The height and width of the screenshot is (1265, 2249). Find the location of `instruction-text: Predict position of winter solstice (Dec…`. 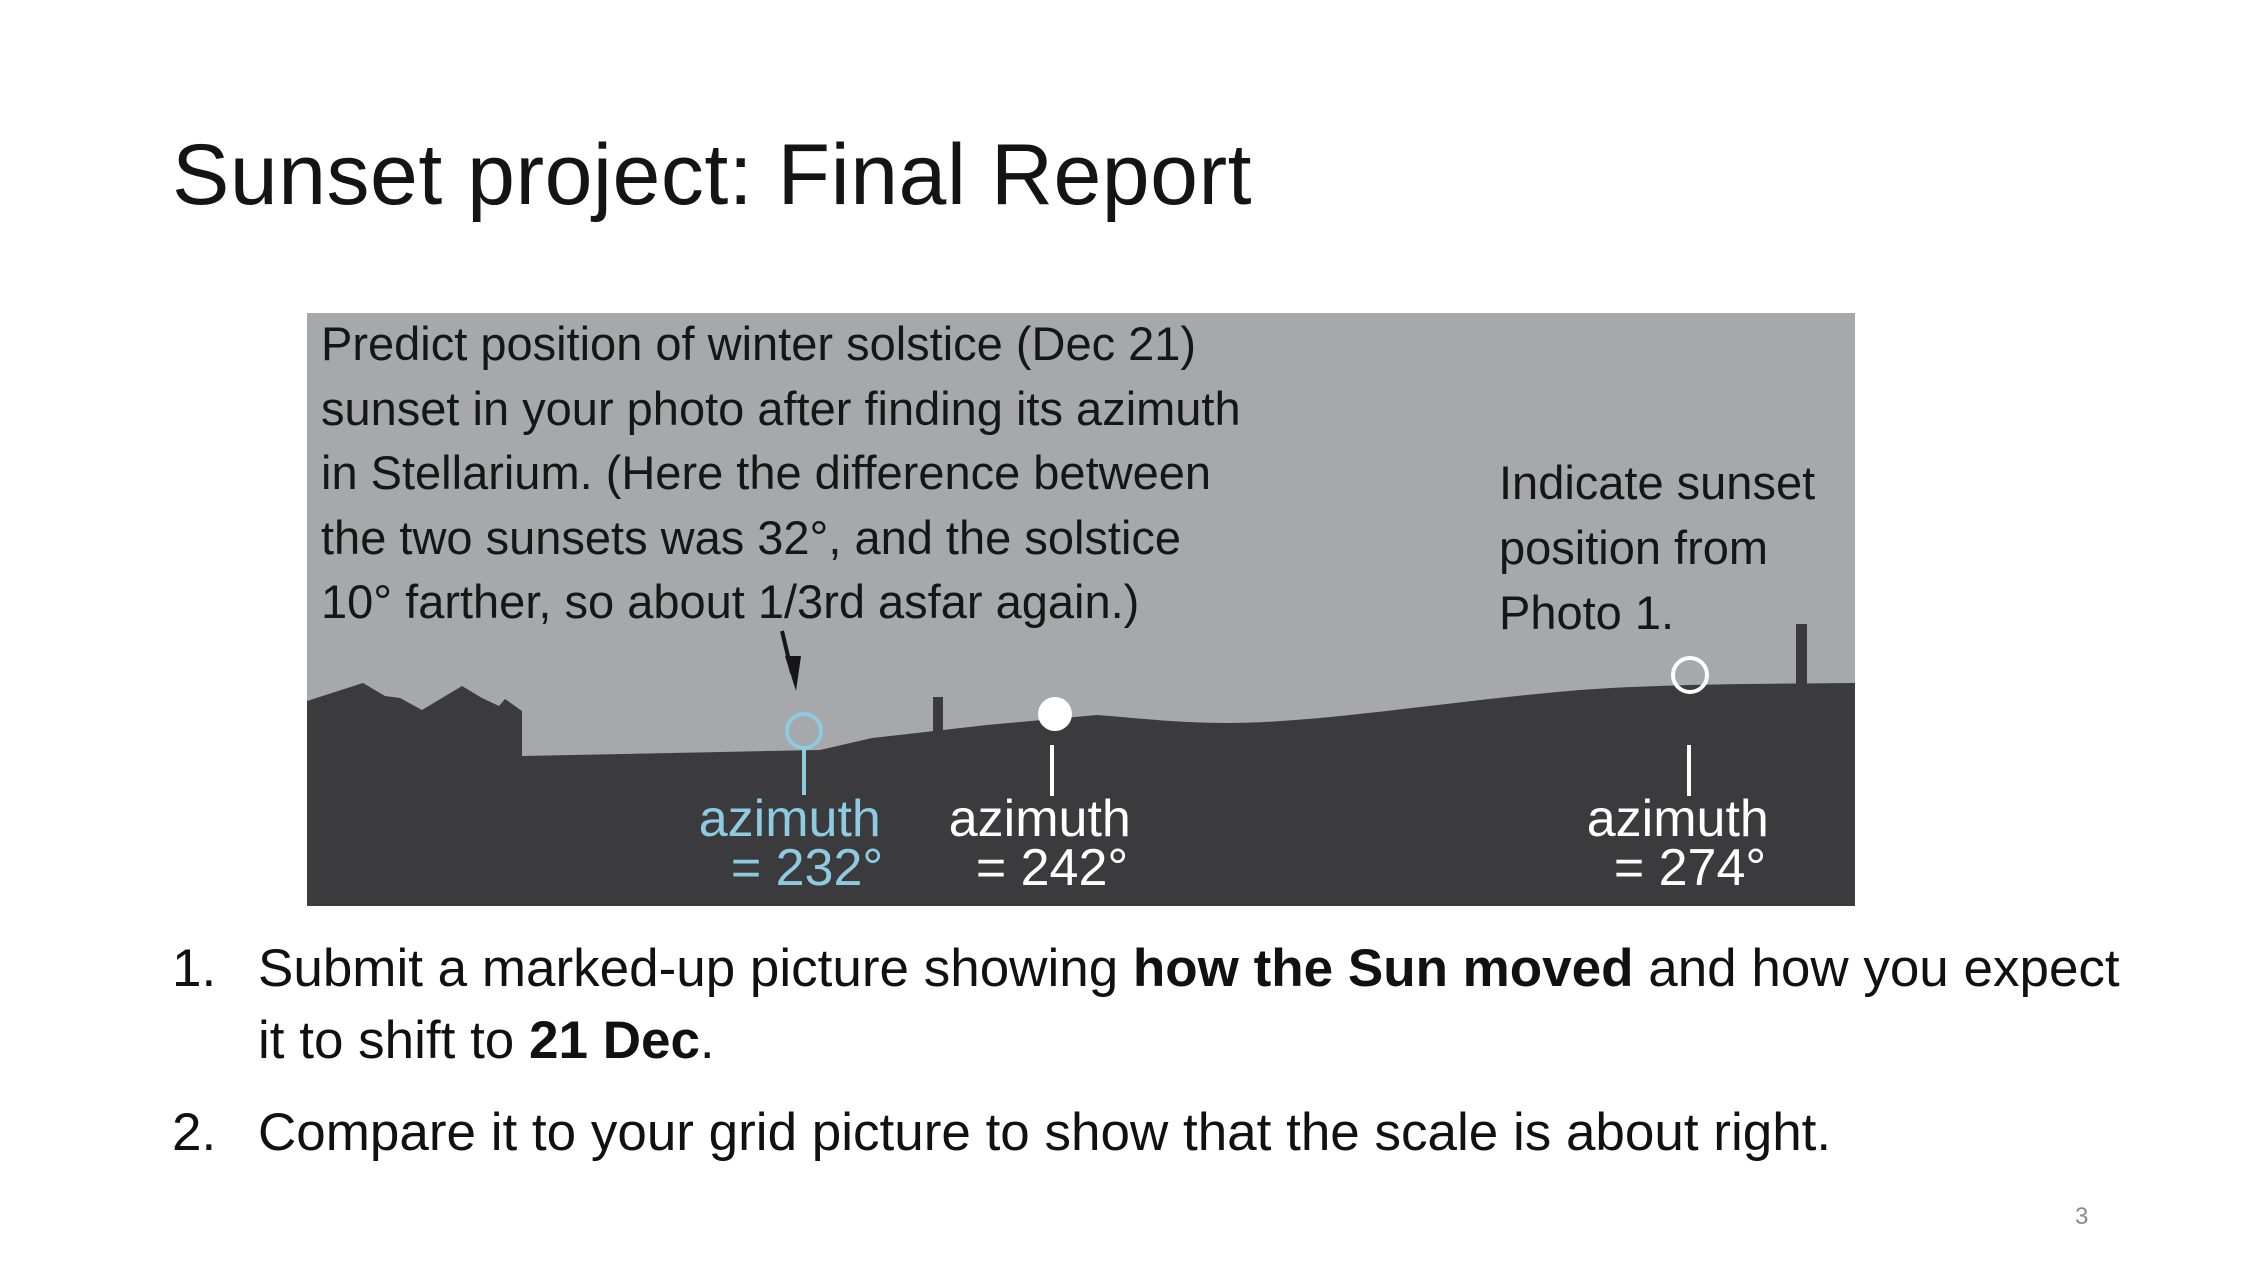

instruction-text: Predict position of winter solstice (Dec… is located at coordinates (787, 472).